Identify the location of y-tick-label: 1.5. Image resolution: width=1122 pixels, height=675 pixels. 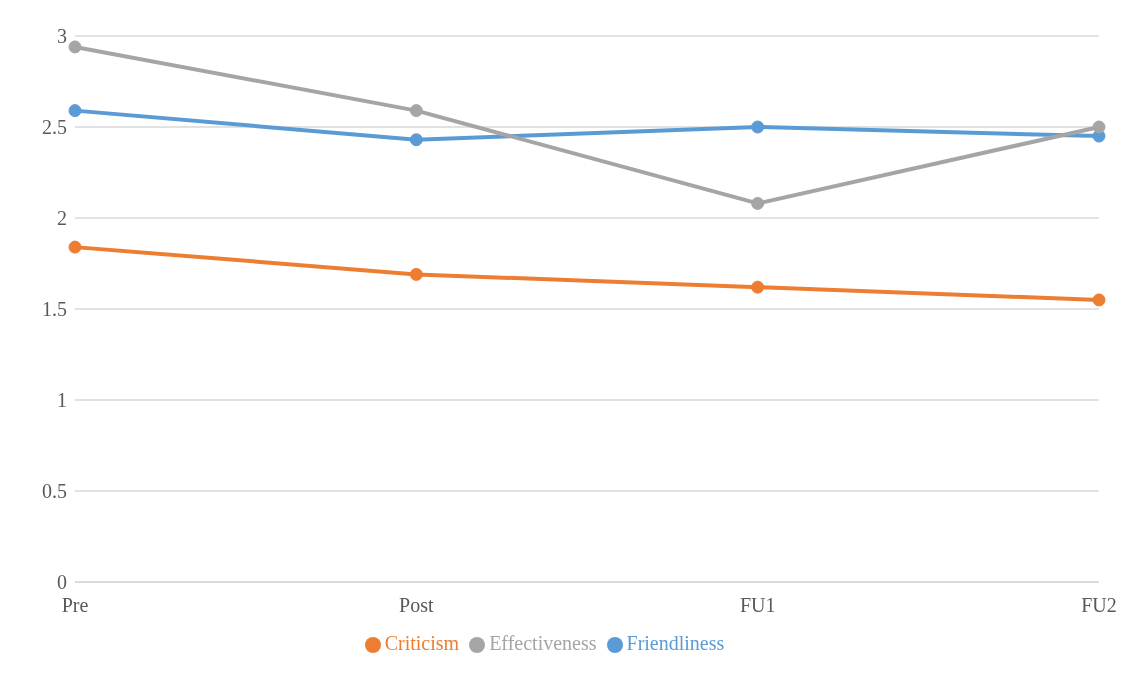
(54, 309).